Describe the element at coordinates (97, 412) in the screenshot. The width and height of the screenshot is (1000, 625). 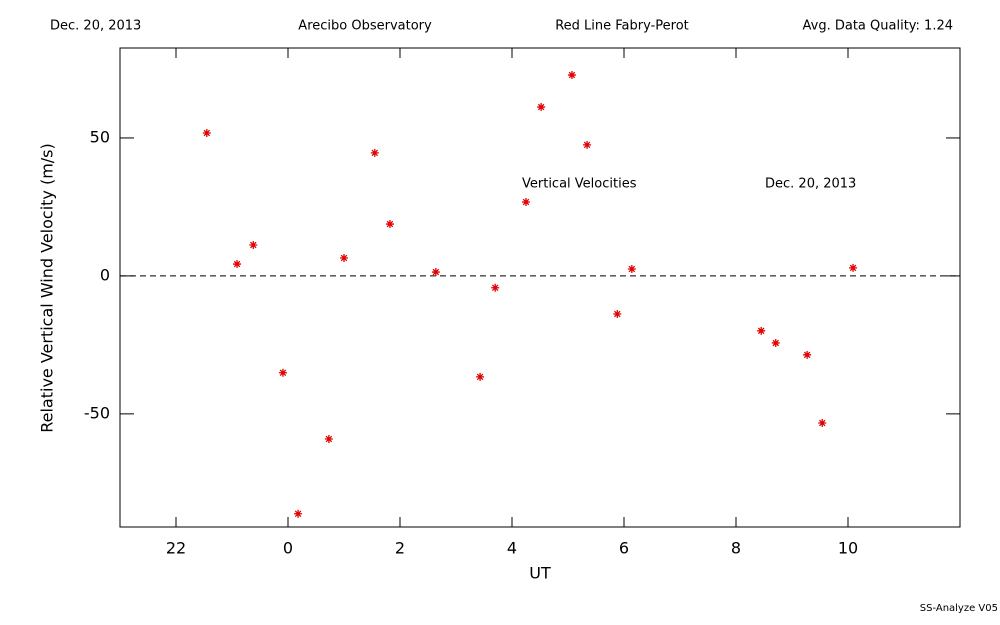
I see `y-tick-label: -50` at that location.